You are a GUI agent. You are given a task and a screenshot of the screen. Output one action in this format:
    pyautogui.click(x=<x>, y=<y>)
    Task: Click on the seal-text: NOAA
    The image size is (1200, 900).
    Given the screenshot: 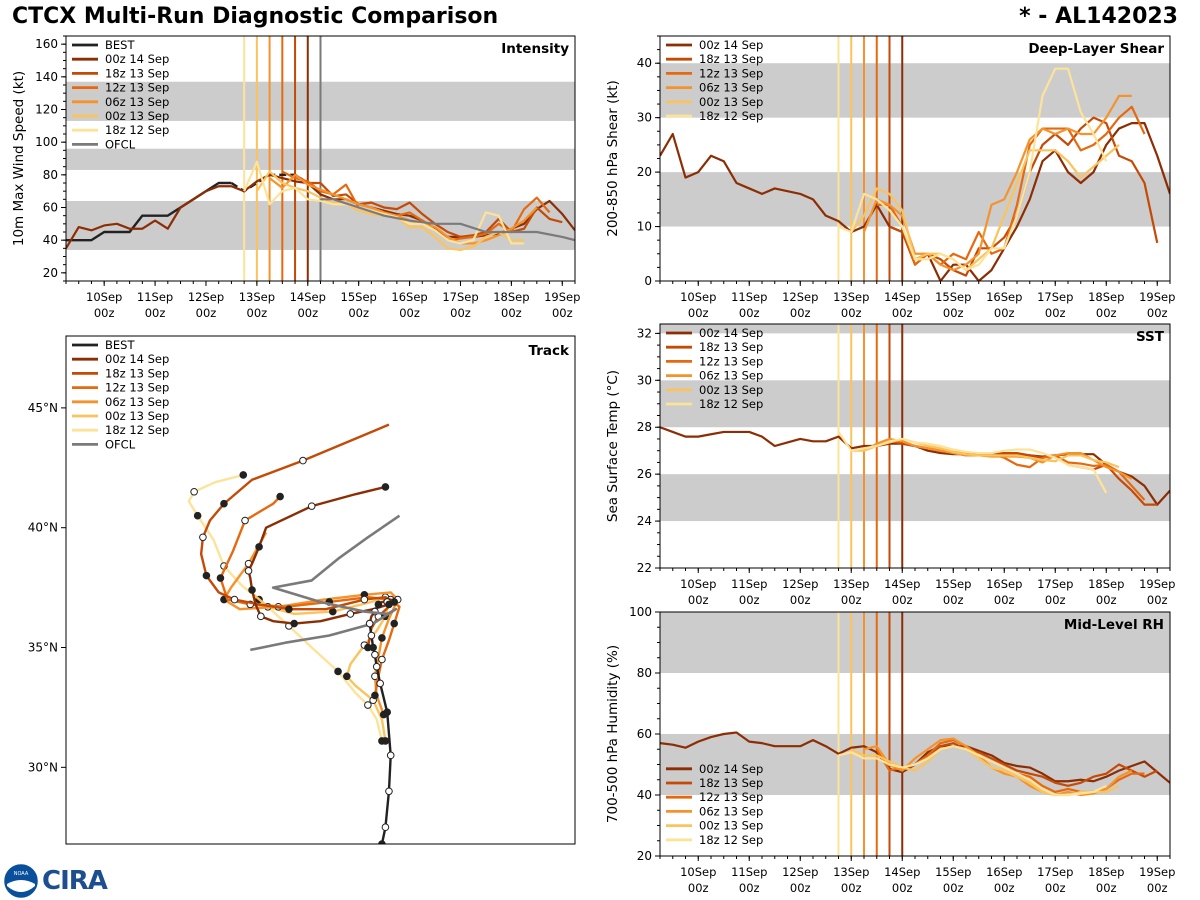 What is the action you would take?
    pyautogui.click(x=21, y=874)
    